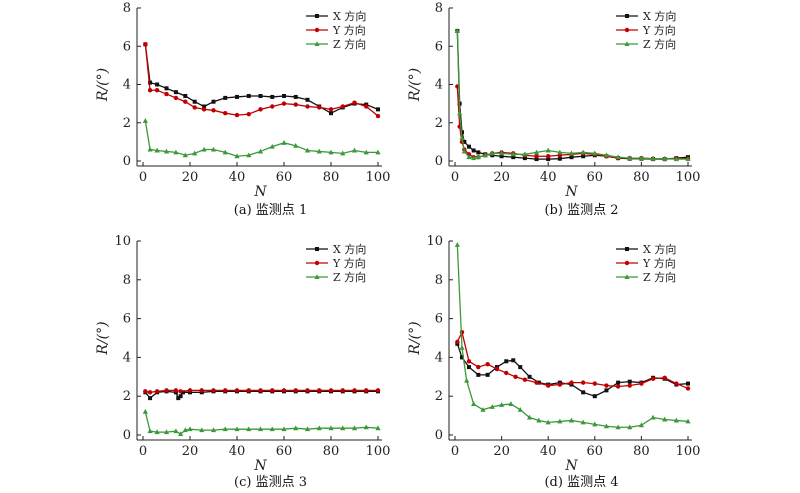 Image resolution: width=800 pixels, height=493 pixels. Describe the element at coordinates (127, 46) in the screenshot. I see `y-tick-label: 6` at that location.